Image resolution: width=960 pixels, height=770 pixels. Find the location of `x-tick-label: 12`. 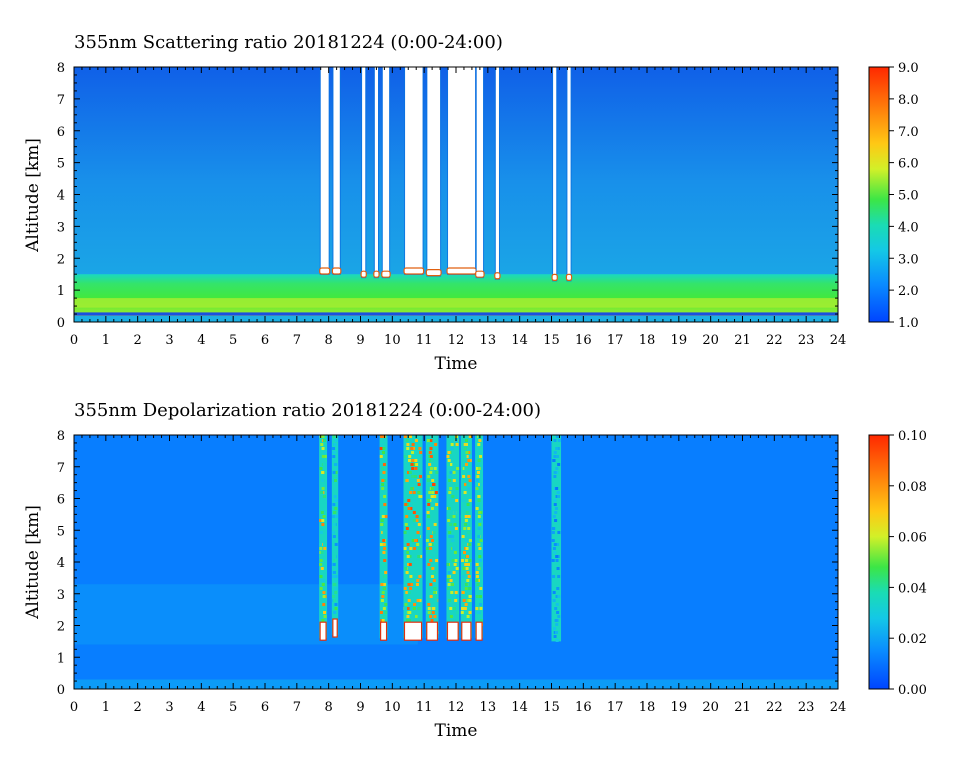

x-tick-label: 12 is located at coordinates (456, 340).